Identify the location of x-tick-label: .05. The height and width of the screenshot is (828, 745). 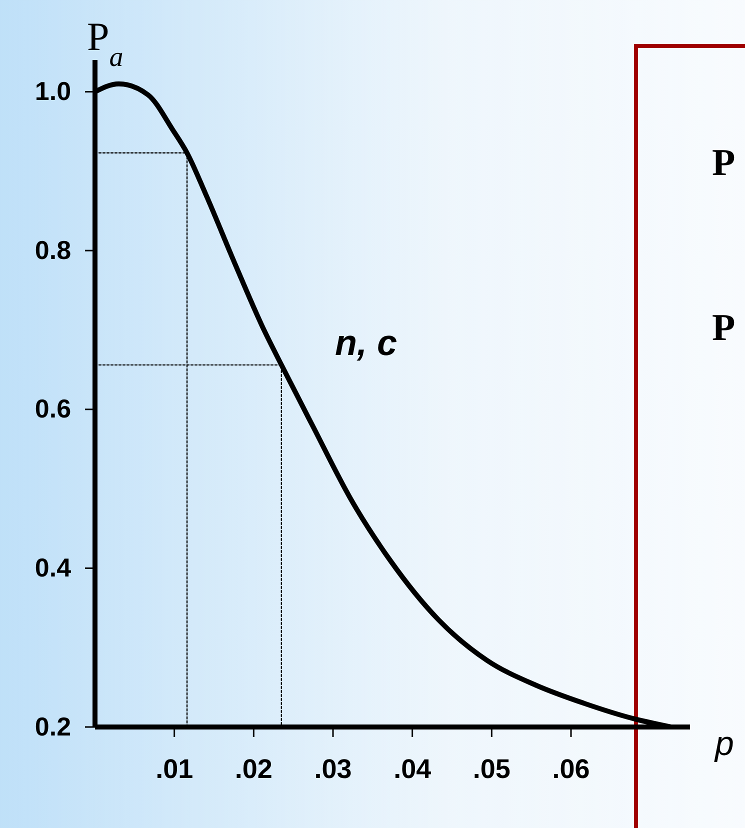
(491, 769).